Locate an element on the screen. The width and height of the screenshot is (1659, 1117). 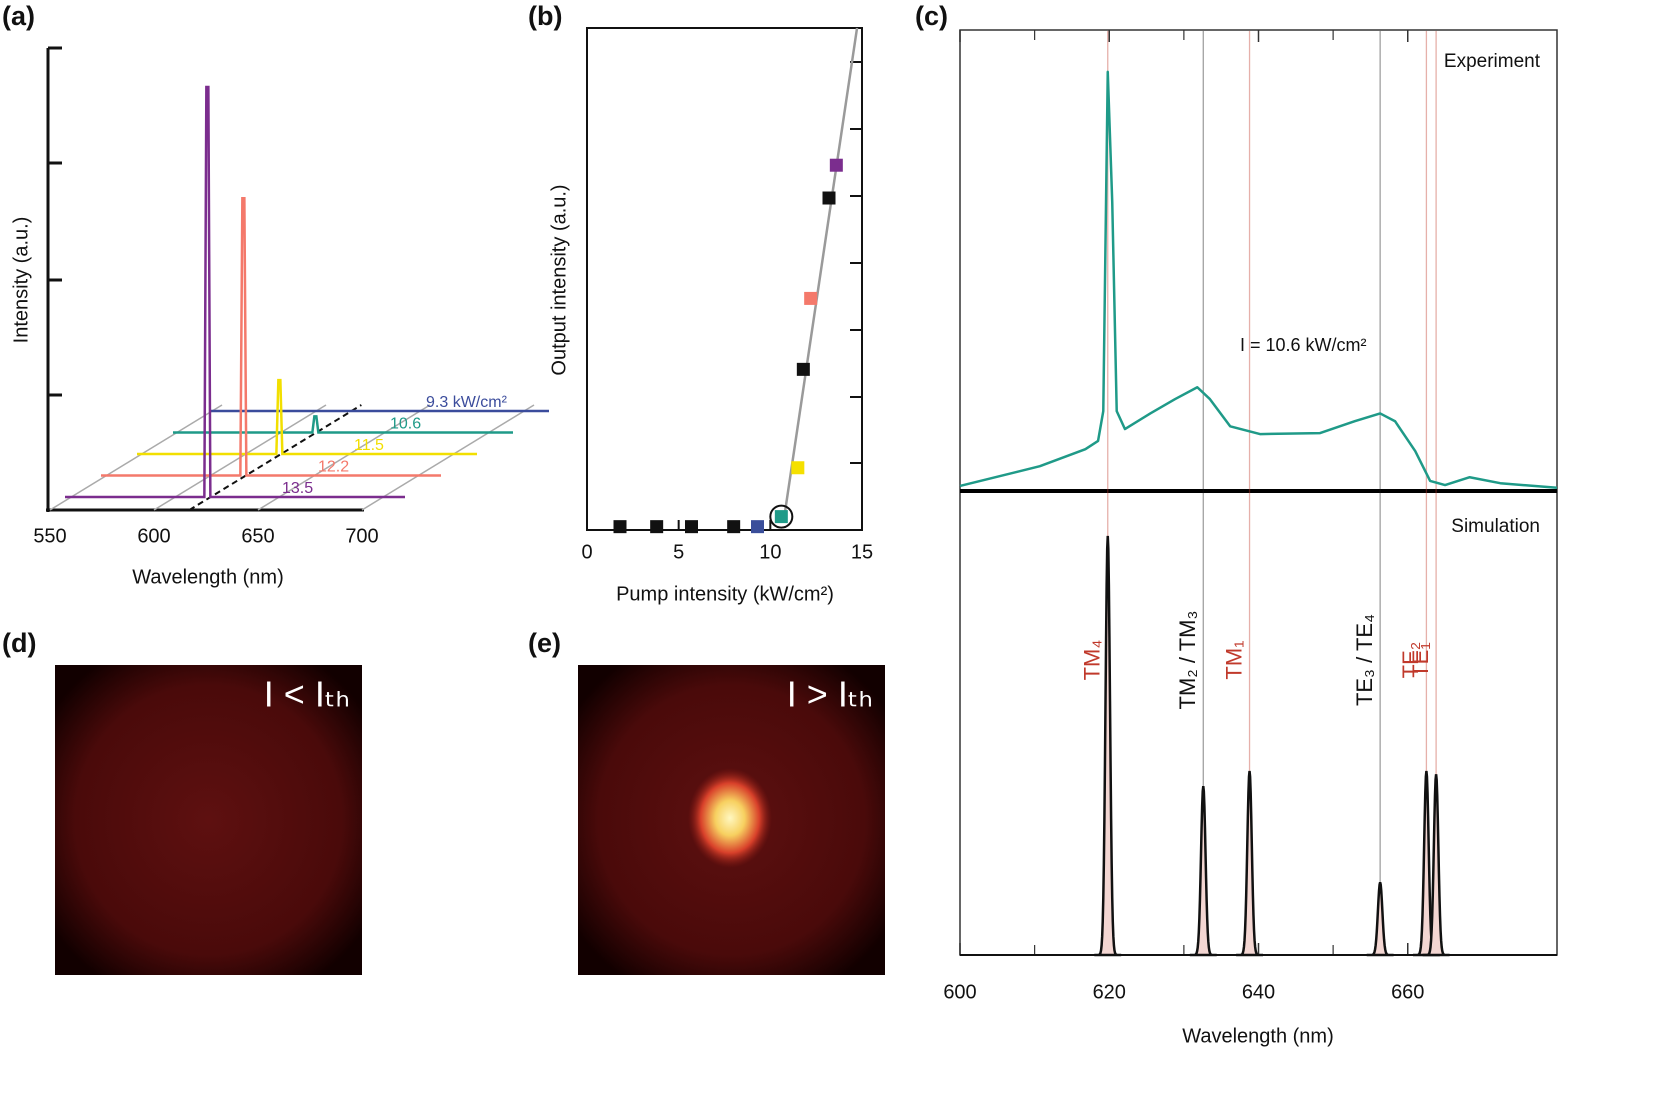
x-tick-label: 15 is located at coordinates (862, 552).